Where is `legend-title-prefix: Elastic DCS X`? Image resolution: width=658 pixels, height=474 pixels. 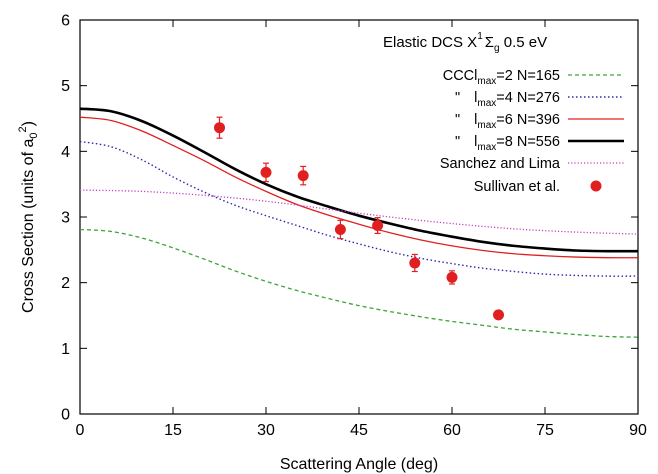
legend-title-prefix: Elastic DCS X is located at coordinates (430, 42).